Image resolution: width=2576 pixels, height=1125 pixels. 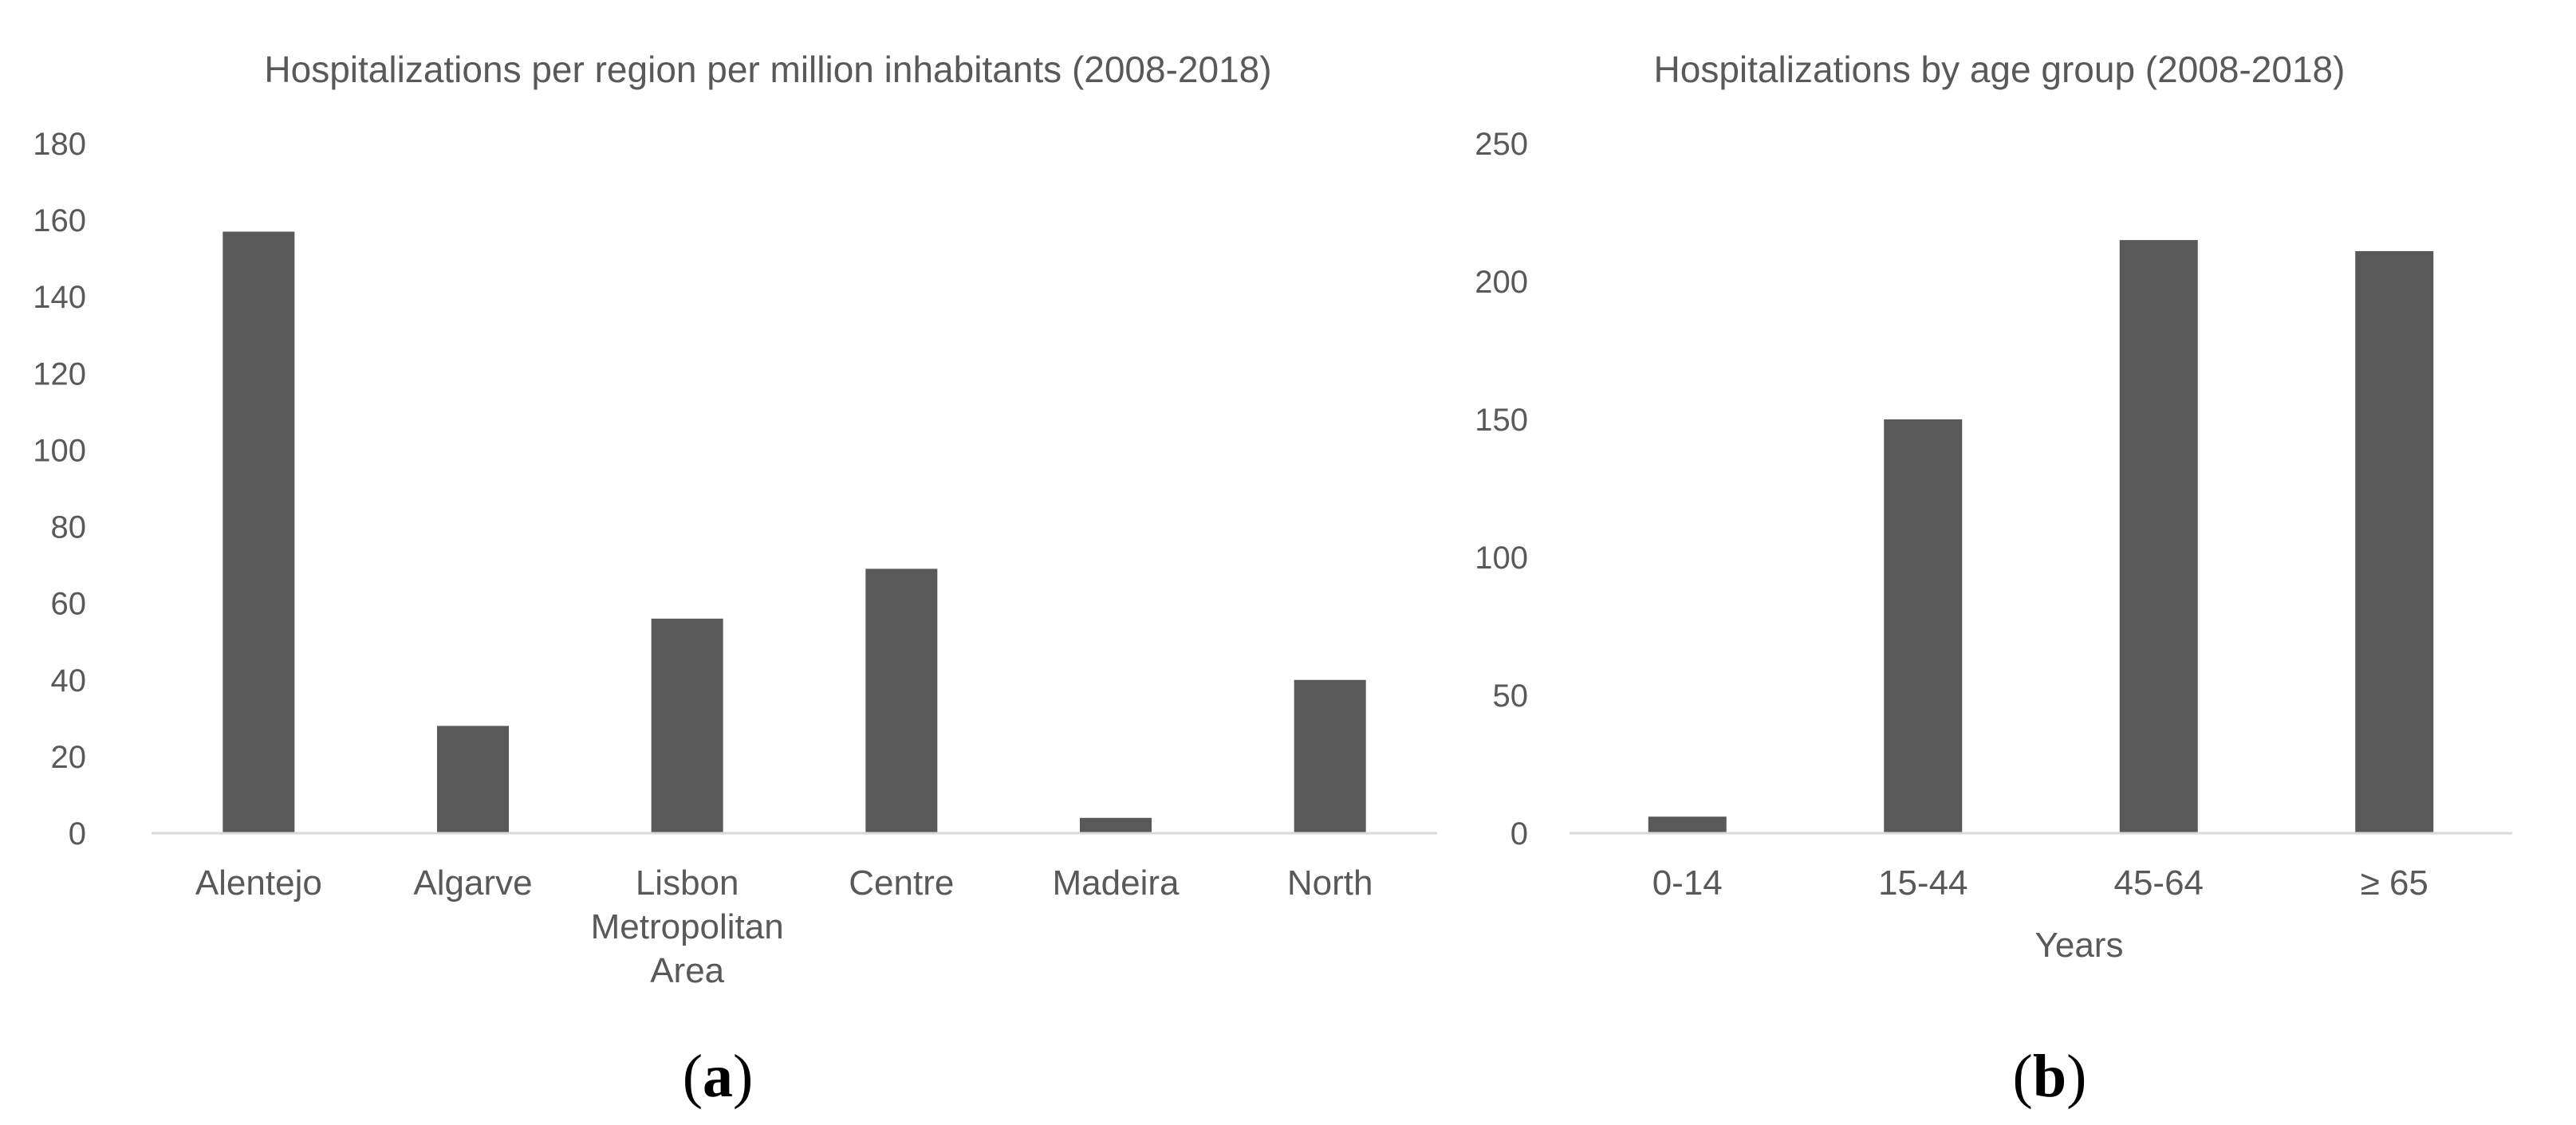 What do you see at coordinates (59, 144) in the screenshot?
I see `y-tick-label: 180` at bounding box center [59, 144].